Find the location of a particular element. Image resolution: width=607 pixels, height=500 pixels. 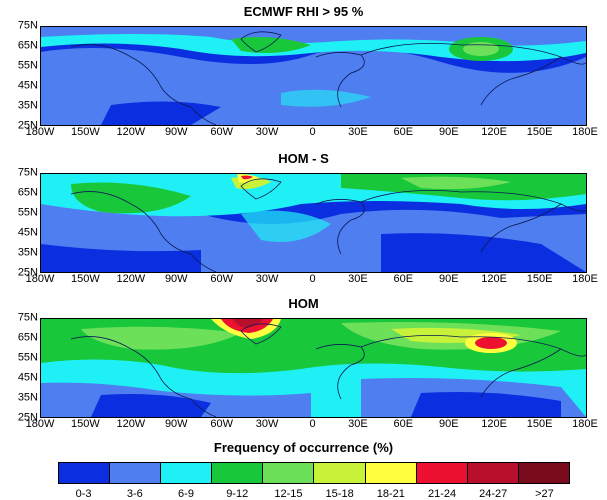

panel-title: HOM is located at coordinates (303, 303).